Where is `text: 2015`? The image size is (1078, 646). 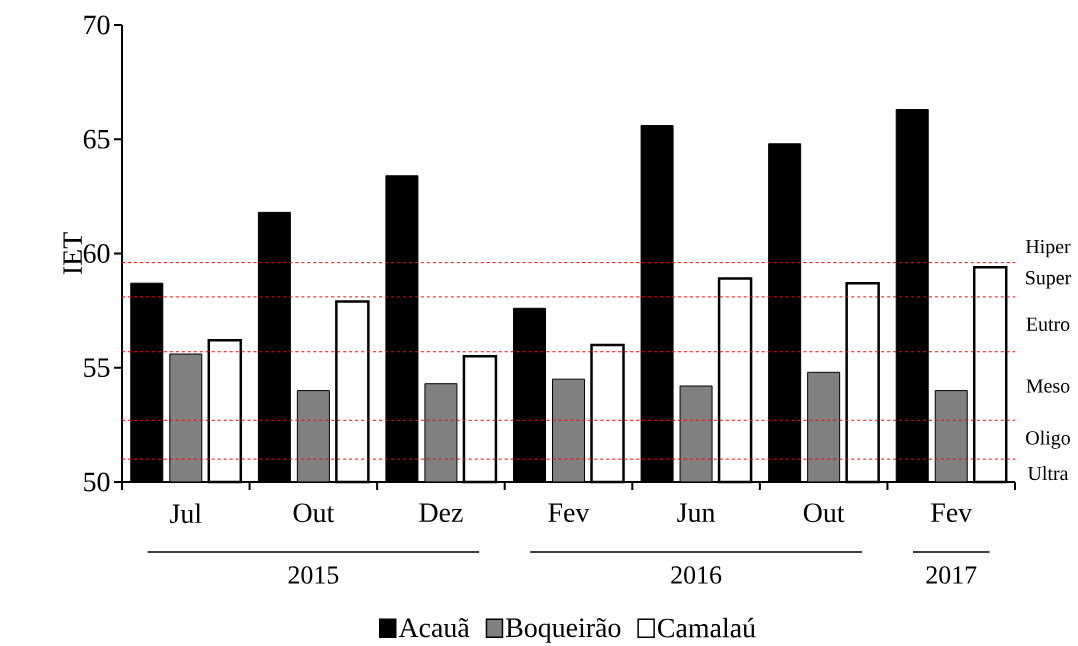 text: 2015 is located at coordinates (313, 575).